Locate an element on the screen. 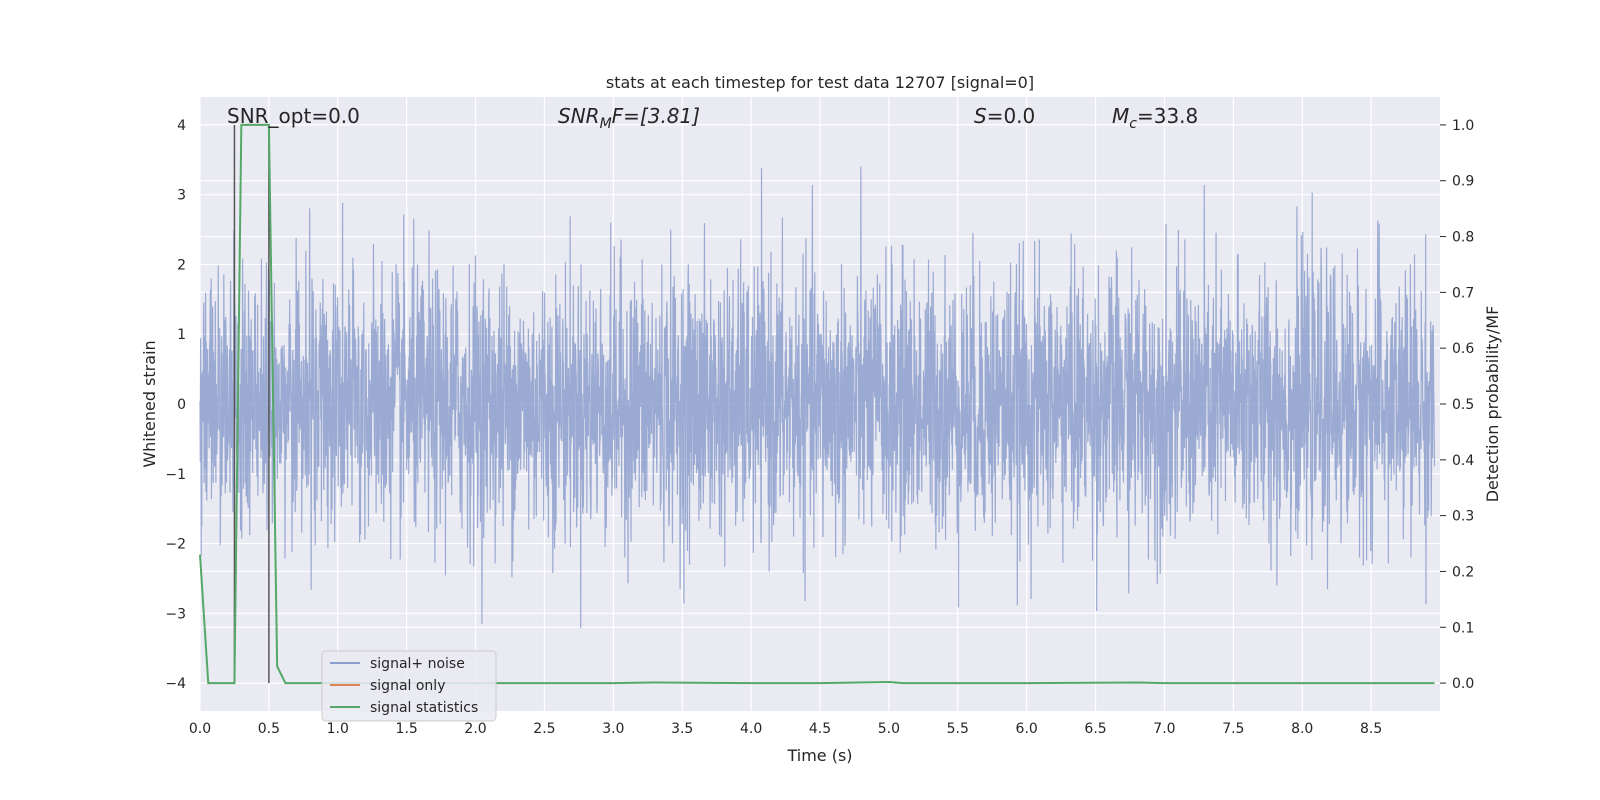 Image resolution: width=1600 pixels, height=800 pixels. legend-box is located at coordinates (409, 686).